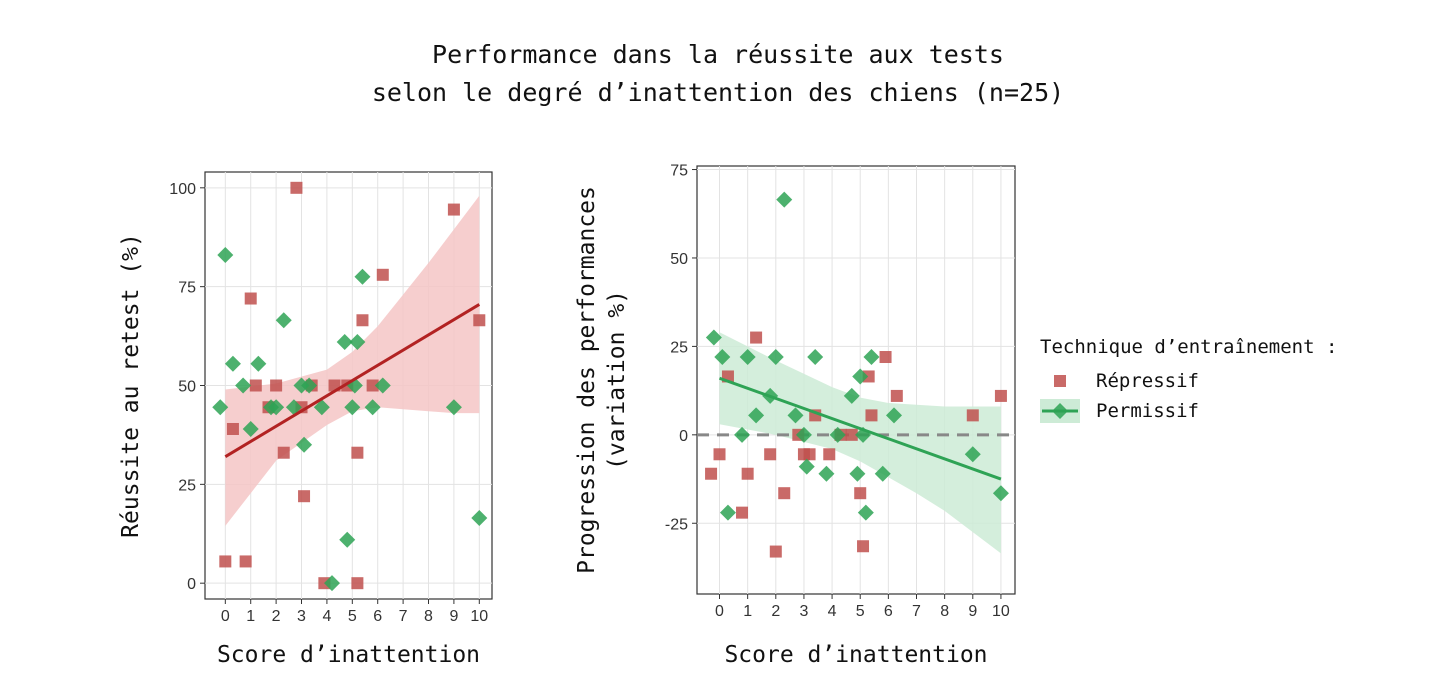  What do you see at coordinates (1147, 411) in the screenshot?
I see `legend-label-permissif: Permissif` at bounding box center [1147, 411].